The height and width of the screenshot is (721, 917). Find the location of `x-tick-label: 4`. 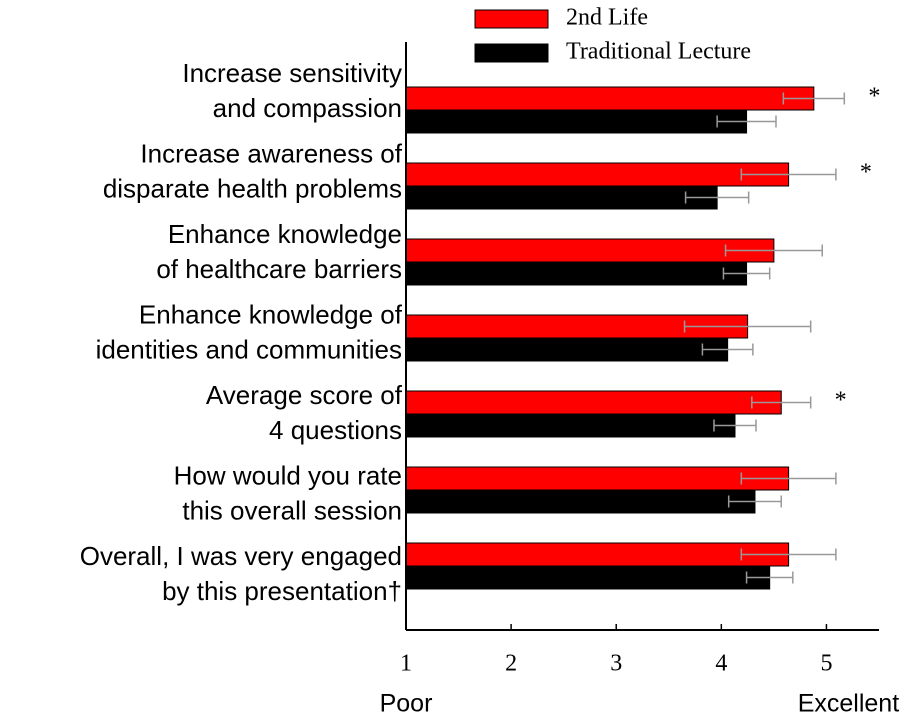

x-tick-label: 4 is located at coordinates (721, 664).